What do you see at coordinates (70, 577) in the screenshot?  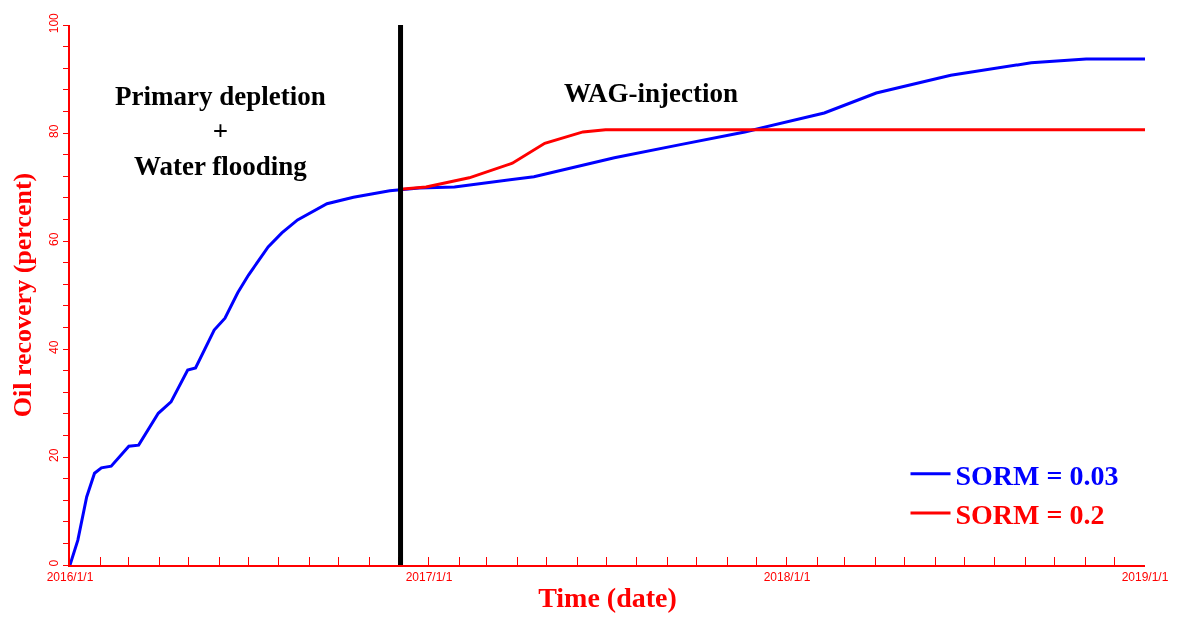 I see `x-tick-label: 2016/1/1` at bounding box center [70, 577].